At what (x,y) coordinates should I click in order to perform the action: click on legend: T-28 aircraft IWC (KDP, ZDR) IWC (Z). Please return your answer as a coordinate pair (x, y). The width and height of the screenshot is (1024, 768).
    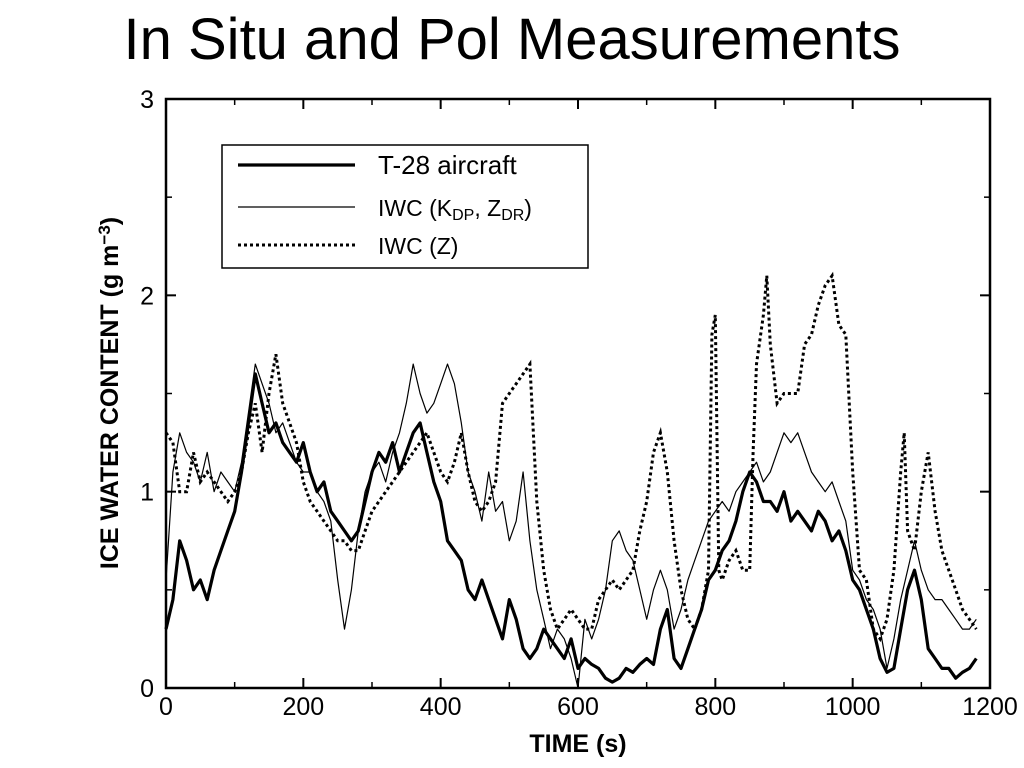
    Looking at the image, I should click on (405, 206).